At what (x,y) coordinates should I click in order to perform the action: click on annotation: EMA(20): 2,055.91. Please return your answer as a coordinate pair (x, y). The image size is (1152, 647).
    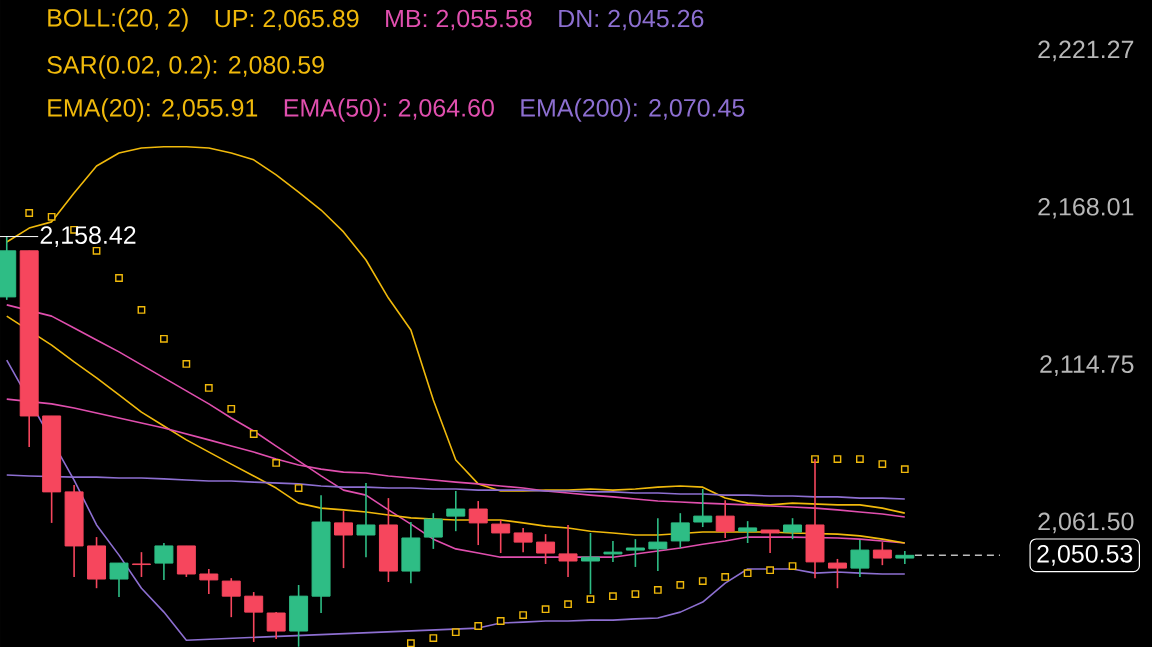
    Looking at the image, I should click on (153, 110).